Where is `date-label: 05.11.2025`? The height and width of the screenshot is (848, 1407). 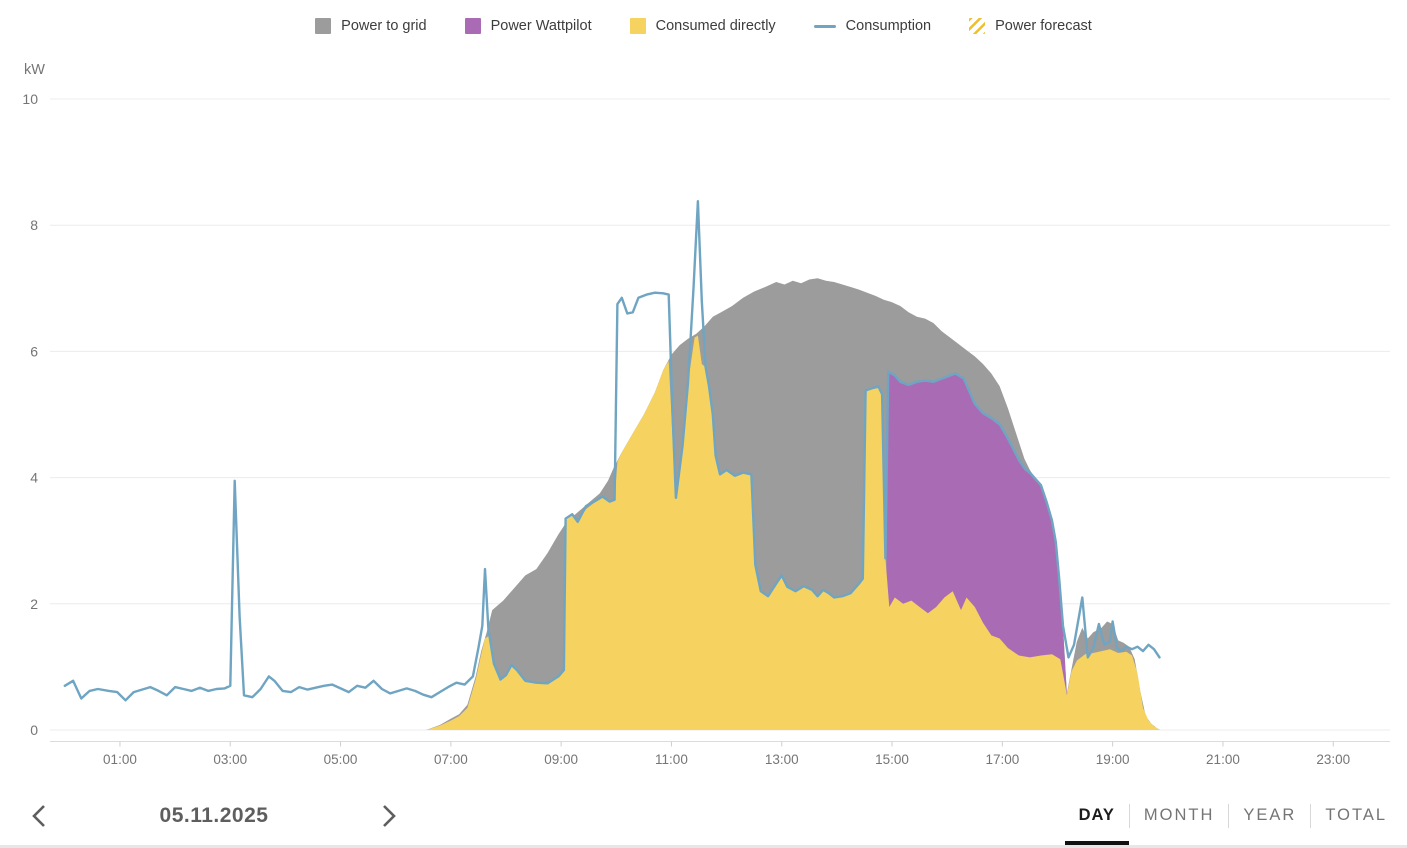
date-label: 05.11.2025 is located at coordinates (214, 815).